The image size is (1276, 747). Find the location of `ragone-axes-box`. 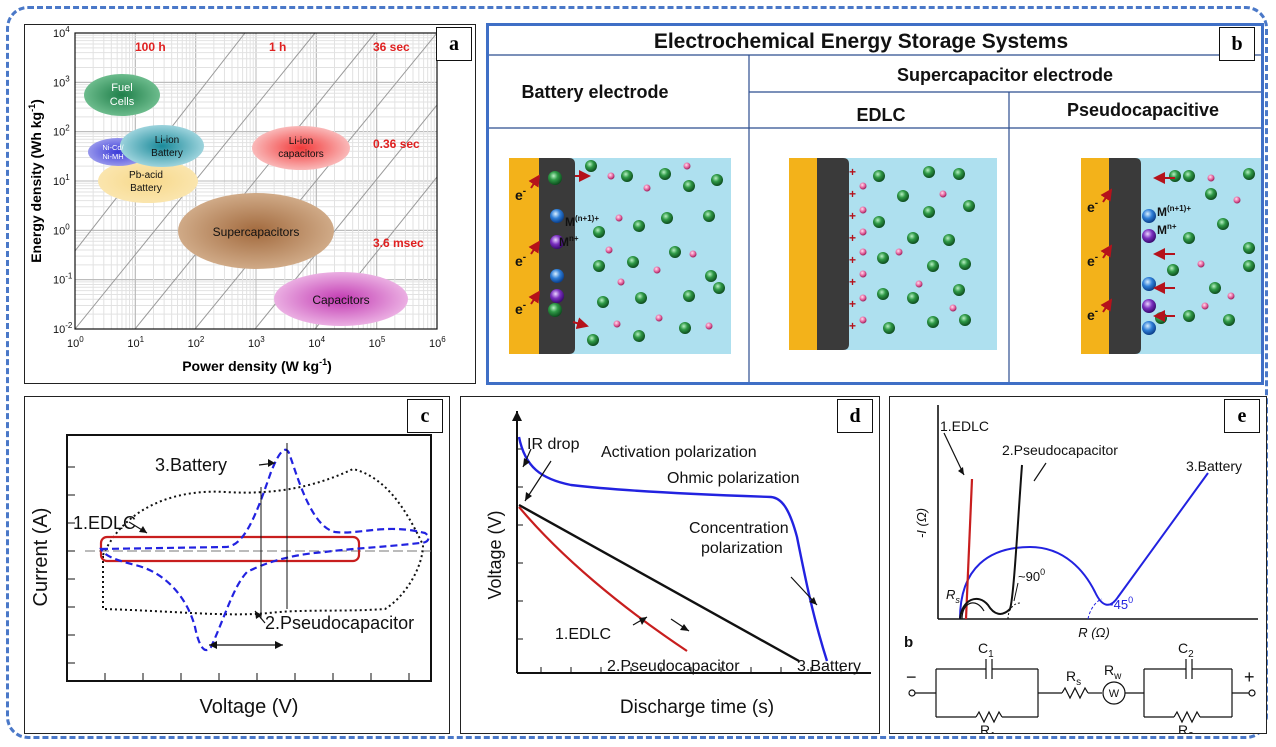

ragone-axes-box is located at coordinates (256, 181).